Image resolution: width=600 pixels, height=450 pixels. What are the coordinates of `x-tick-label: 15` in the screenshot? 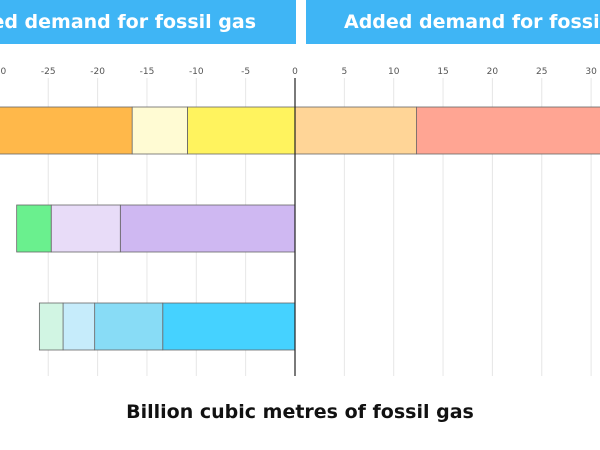 It's located at (442, 72).